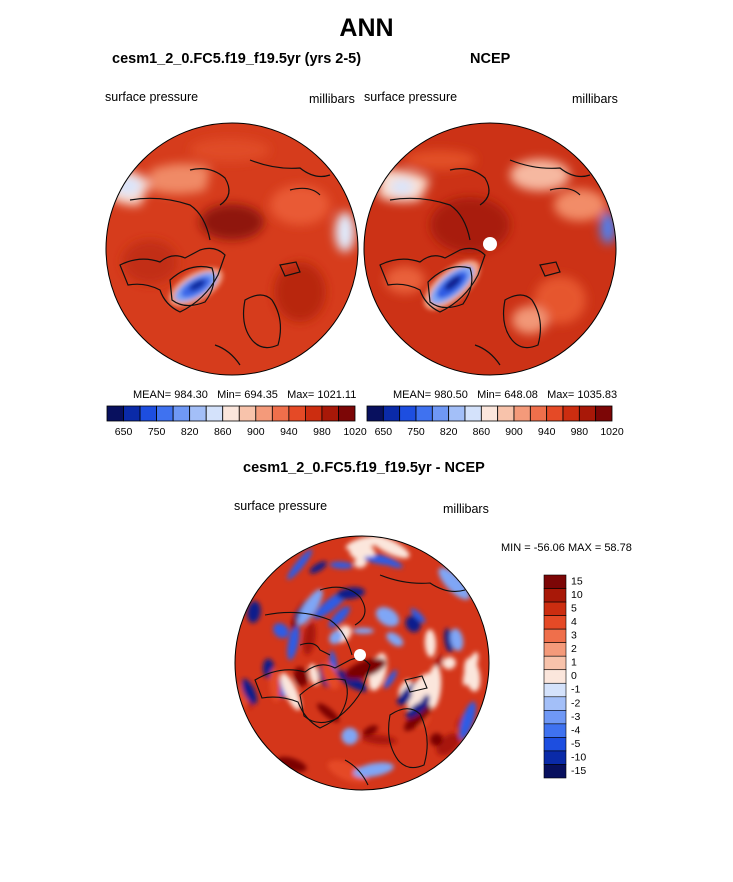 This screenshot has width=733, height=882. I want to click on colorbar-1-tick-label: 750, so click(157, 432).